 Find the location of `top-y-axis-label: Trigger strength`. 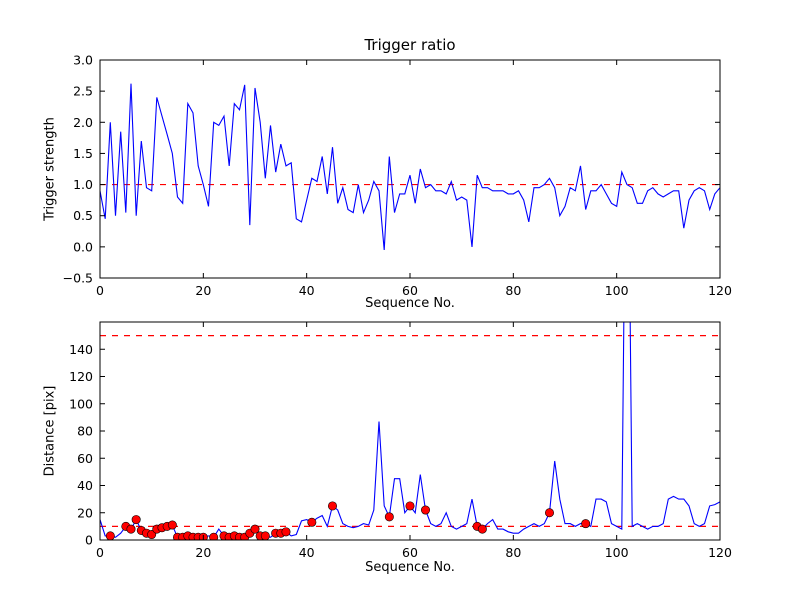

top-y-axis-label: Trigger strength is located at coordinates (50, 169).